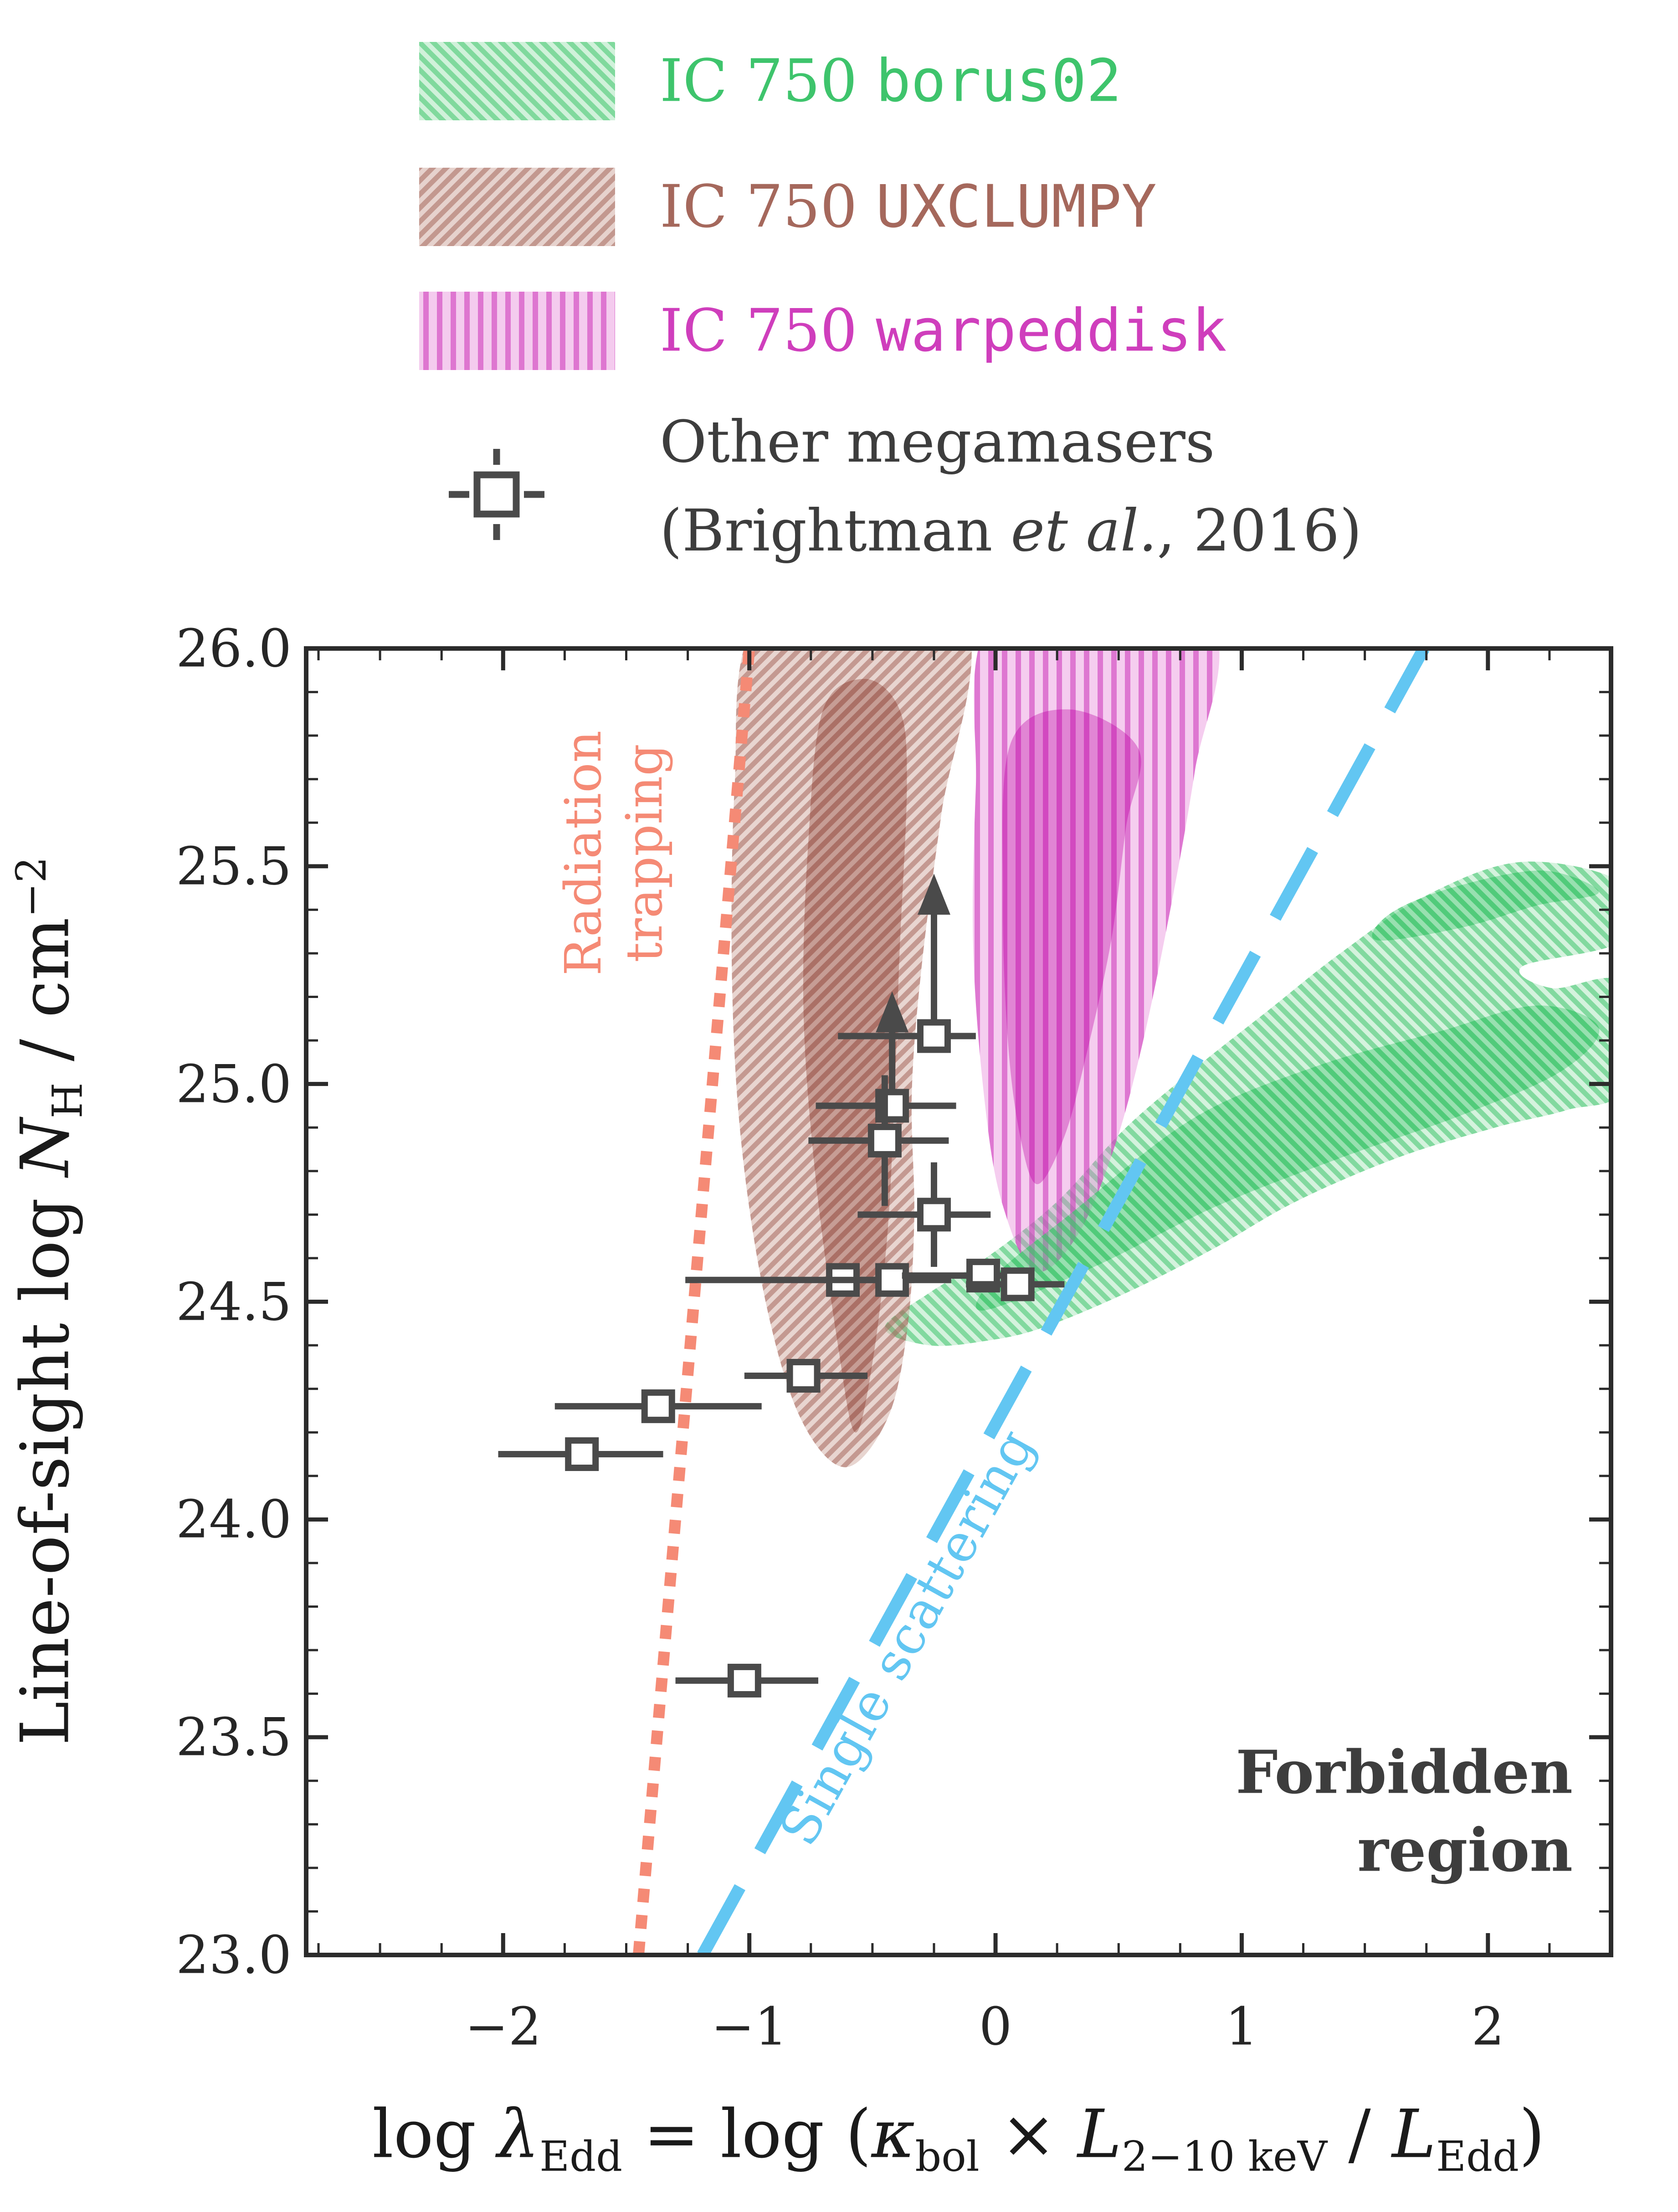 This screenshot has height=2212, width=1678. What do you see at coordinates (517, 331) in the screenshot?
I see `warpeddisk-swatch` at bounding box center [517, 331].